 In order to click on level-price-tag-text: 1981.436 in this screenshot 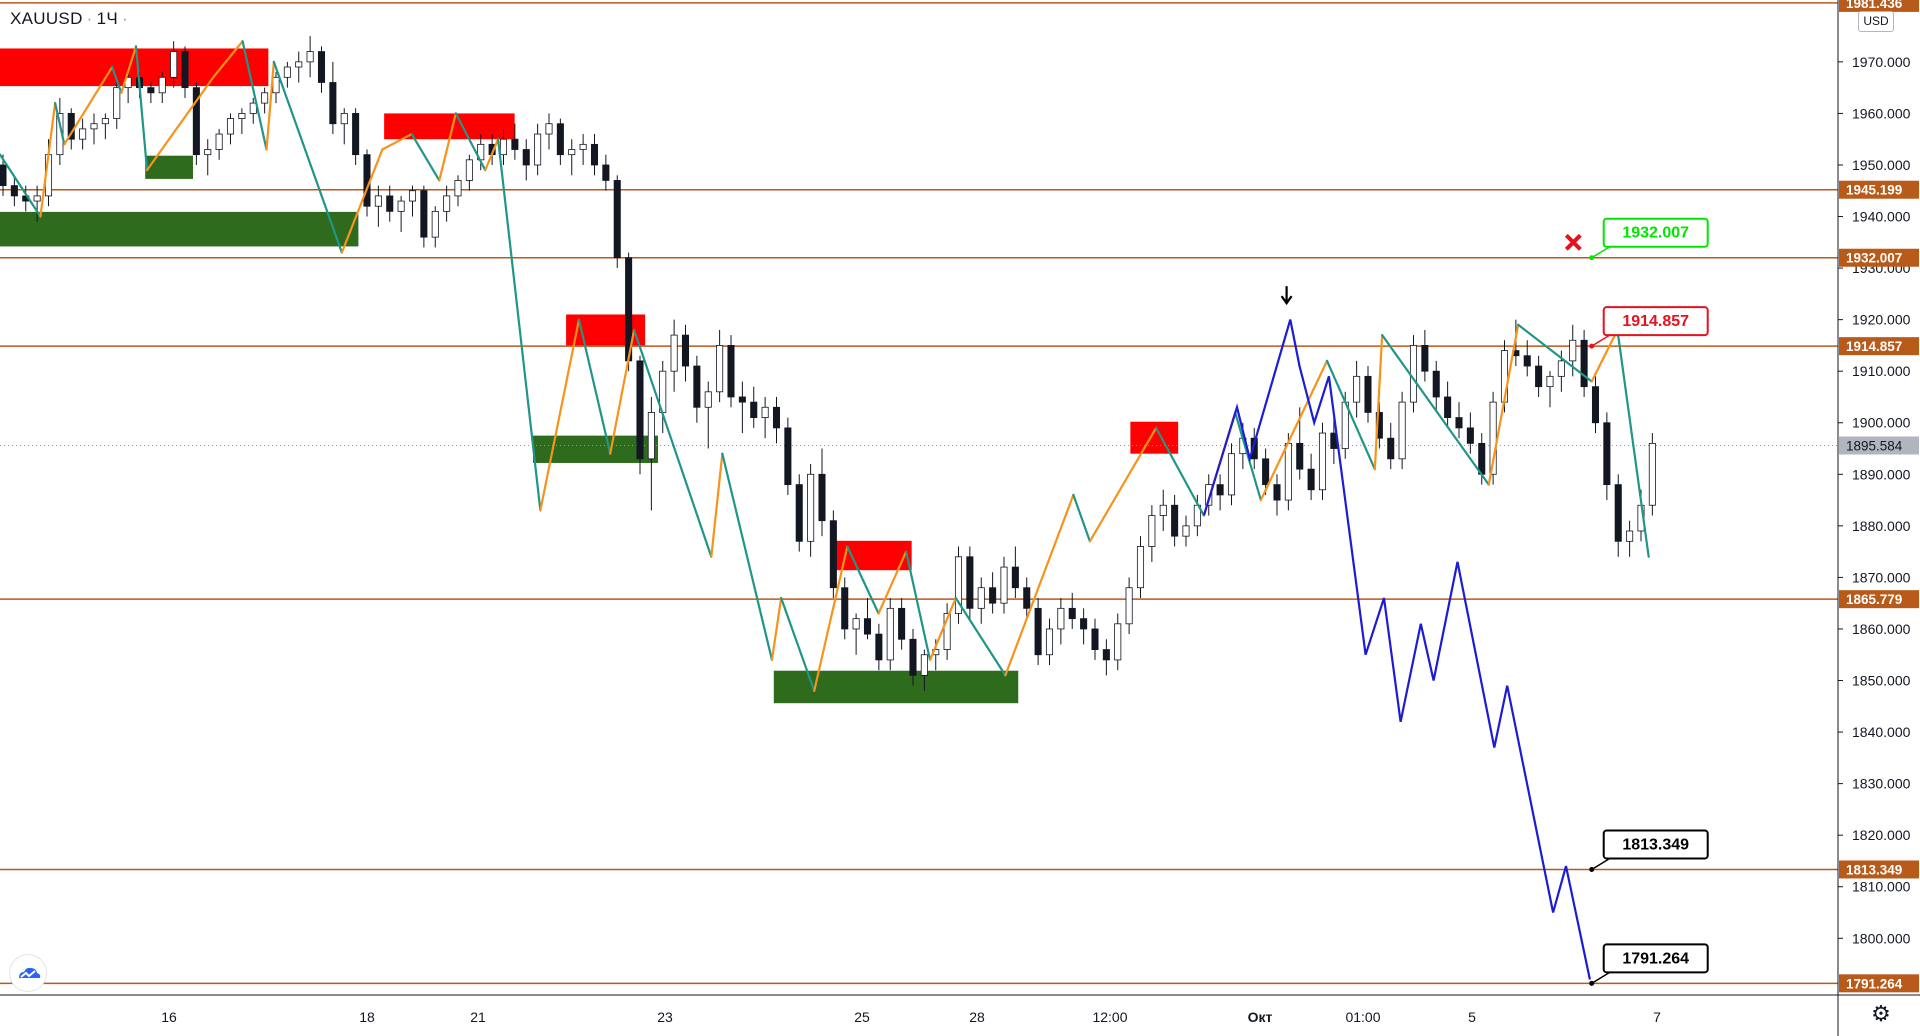, I will do `click(1874, 5)`.